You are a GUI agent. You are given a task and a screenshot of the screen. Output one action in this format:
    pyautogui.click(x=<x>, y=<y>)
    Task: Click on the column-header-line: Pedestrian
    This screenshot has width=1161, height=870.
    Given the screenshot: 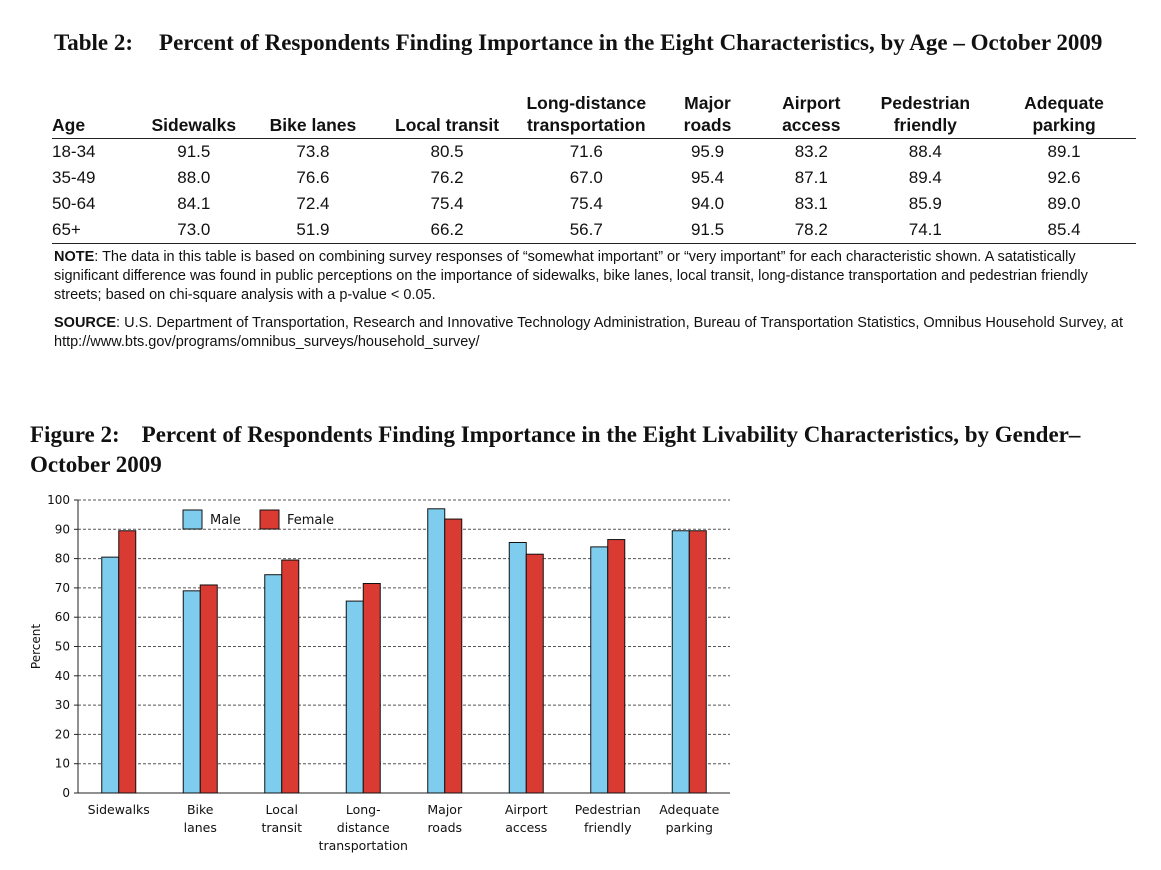 What is the action you would take?
    pyautogui.click(x=925, y=103)
    